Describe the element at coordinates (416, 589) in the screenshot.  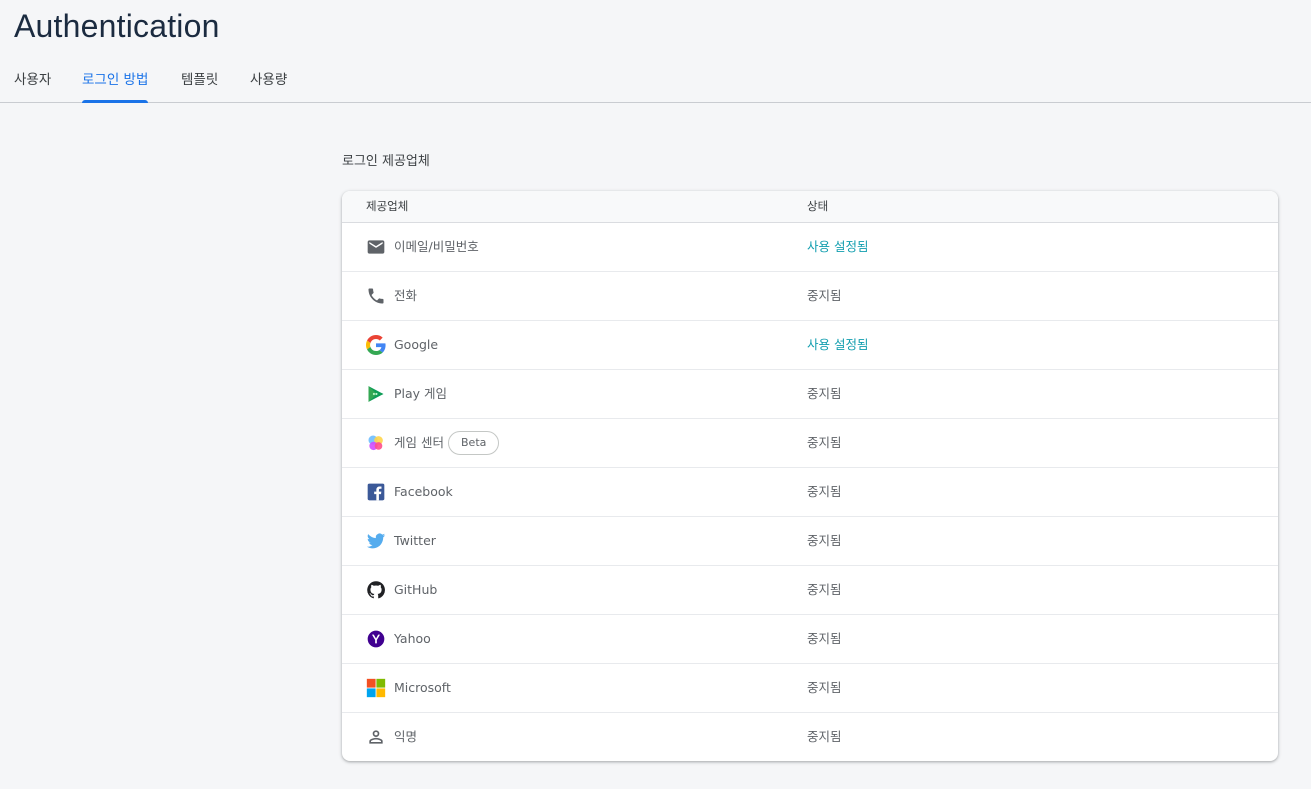
I see `provider-name: GitHub` at that location.